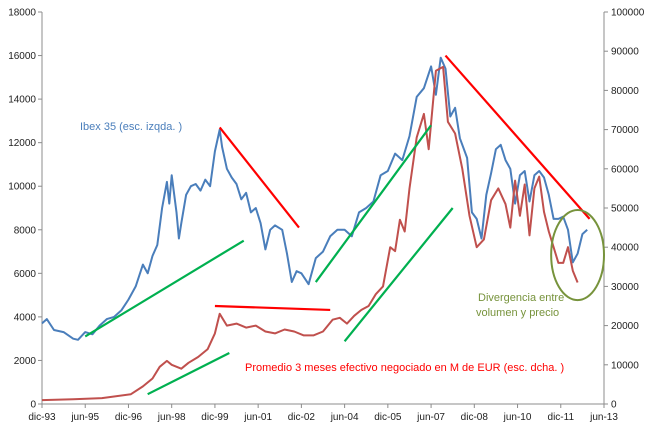 The height and width of the screenshot is (432, 660). What do you see at coordinates (25, 274) in the screenshot?
I see `left-tick-label: 6000` at bounding box center [25, 274].